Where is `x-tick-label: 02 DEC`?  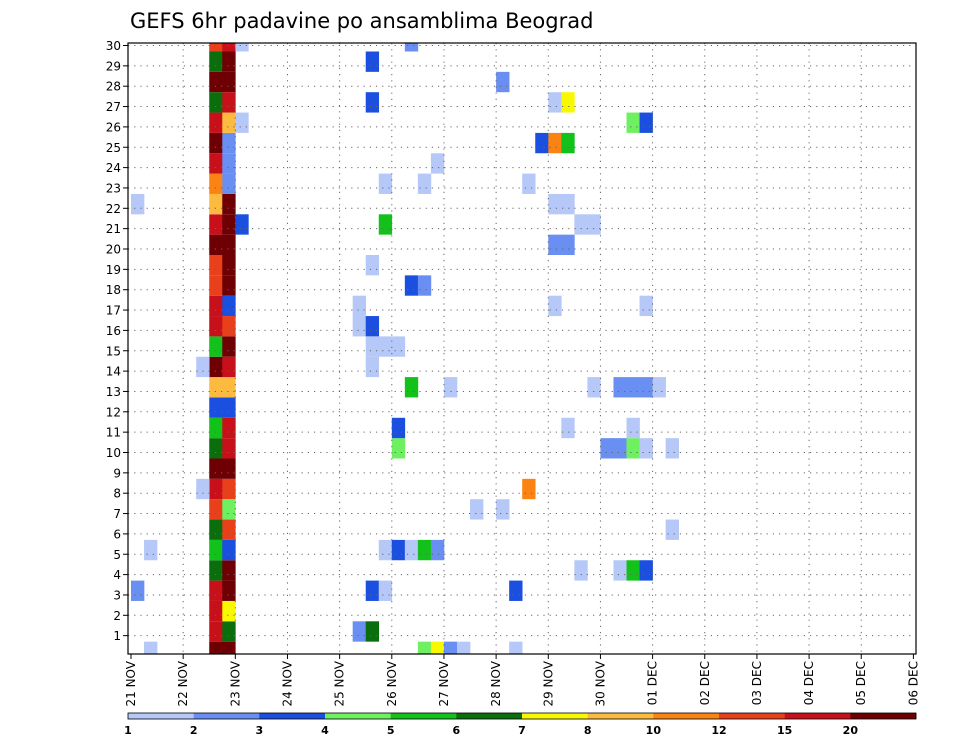
x-tick-label: 02 DEC is located at coordinates (705, 683).